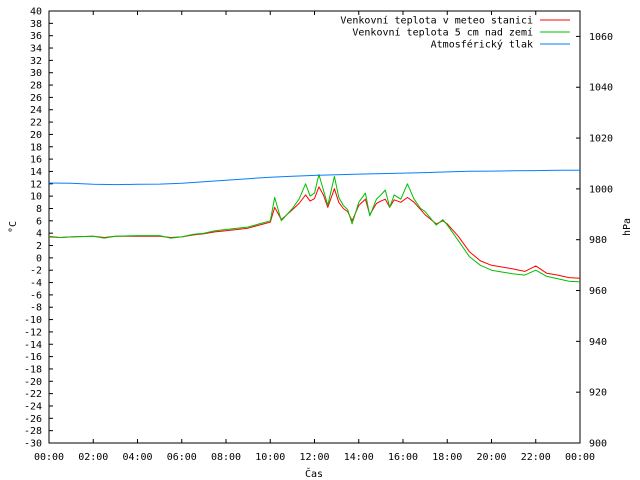  I want to click on y-left-tick-label: 2, so click(39, 246).